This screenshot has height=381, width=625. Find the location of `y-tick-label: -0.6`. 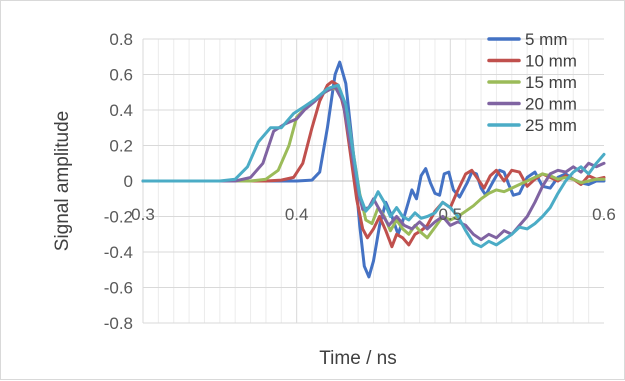

y-tick-label: -0.6 is located at coordinates (118, 288).